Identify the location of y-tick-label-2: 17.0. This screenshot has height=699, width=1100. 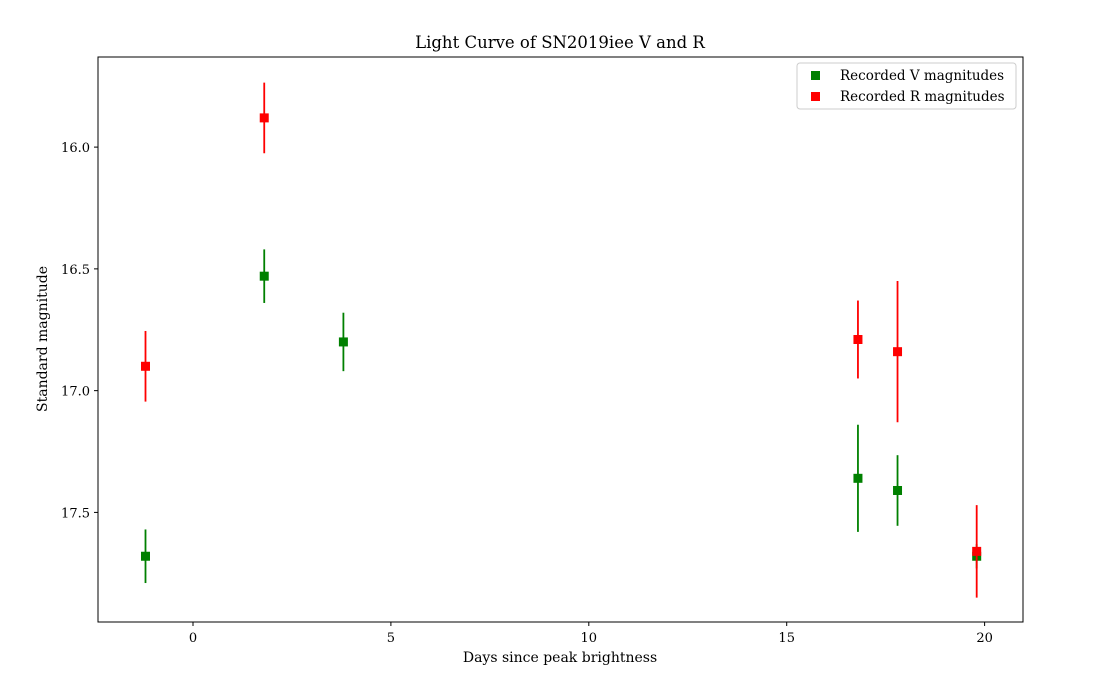
(75, 392).